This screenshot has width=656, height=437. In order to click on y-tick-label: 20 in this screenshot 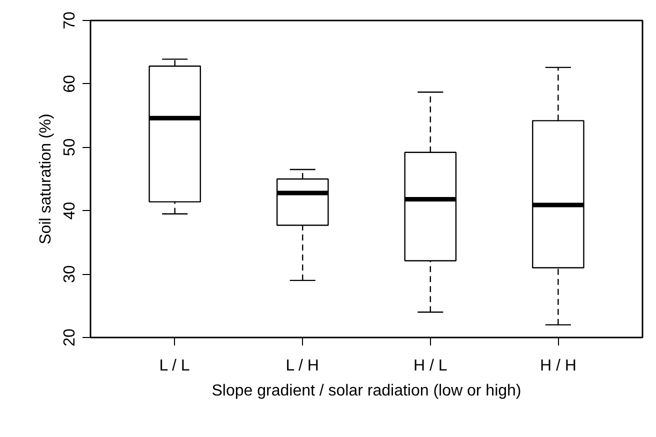, I will do `click(70, 337)`.